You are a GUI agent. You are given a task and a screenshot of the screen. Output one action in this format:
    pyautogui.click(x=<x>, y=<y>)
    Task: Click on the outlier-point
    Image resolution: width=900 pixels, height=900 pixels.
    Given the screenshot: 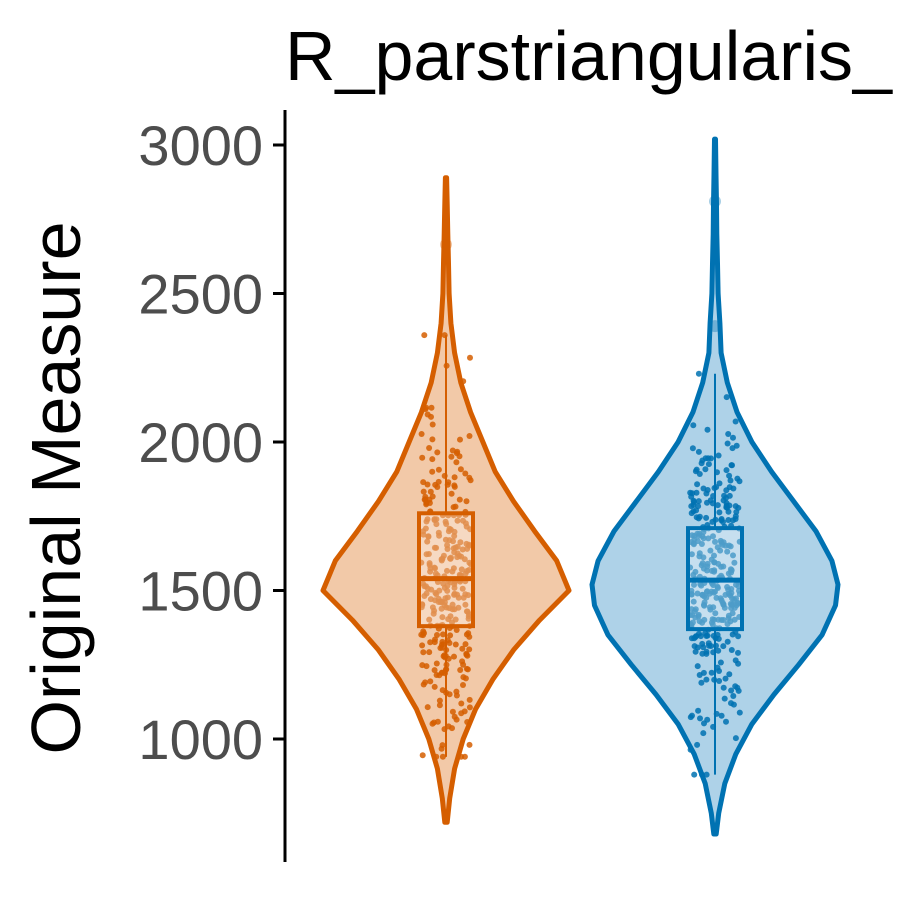 What is the action you would take?
    pyautogui.click(x=446, y=244)
    